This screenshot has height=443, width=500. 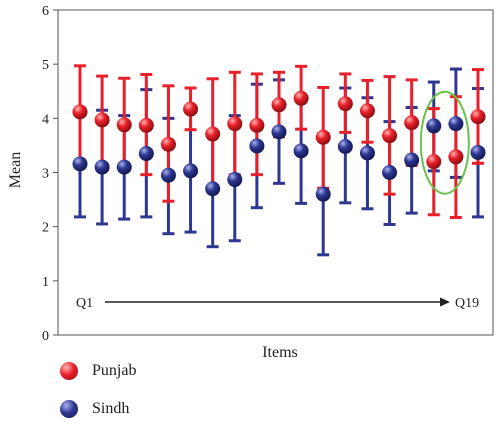 I want to click on y-tick-label: 3, so click(x=45, y=174).